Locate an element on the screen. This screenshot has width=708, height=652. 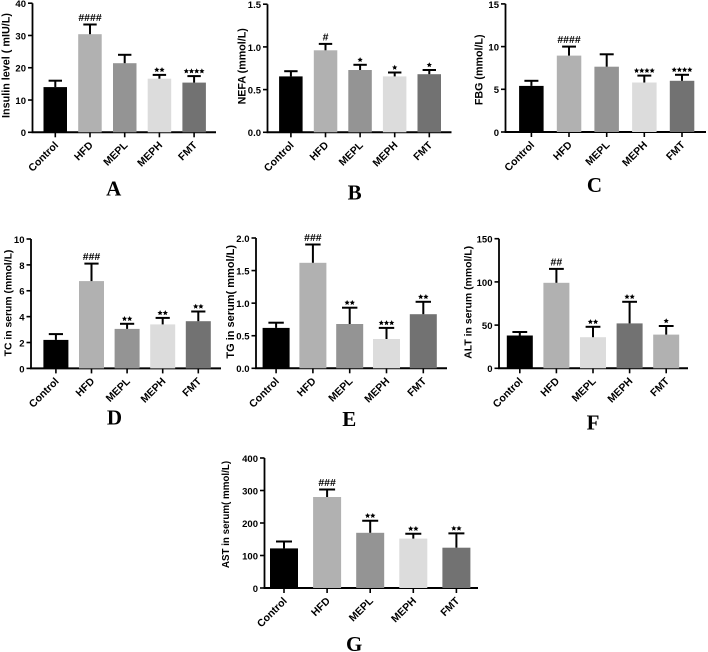
svg-text: 150 is located at coordinates (485, 240).